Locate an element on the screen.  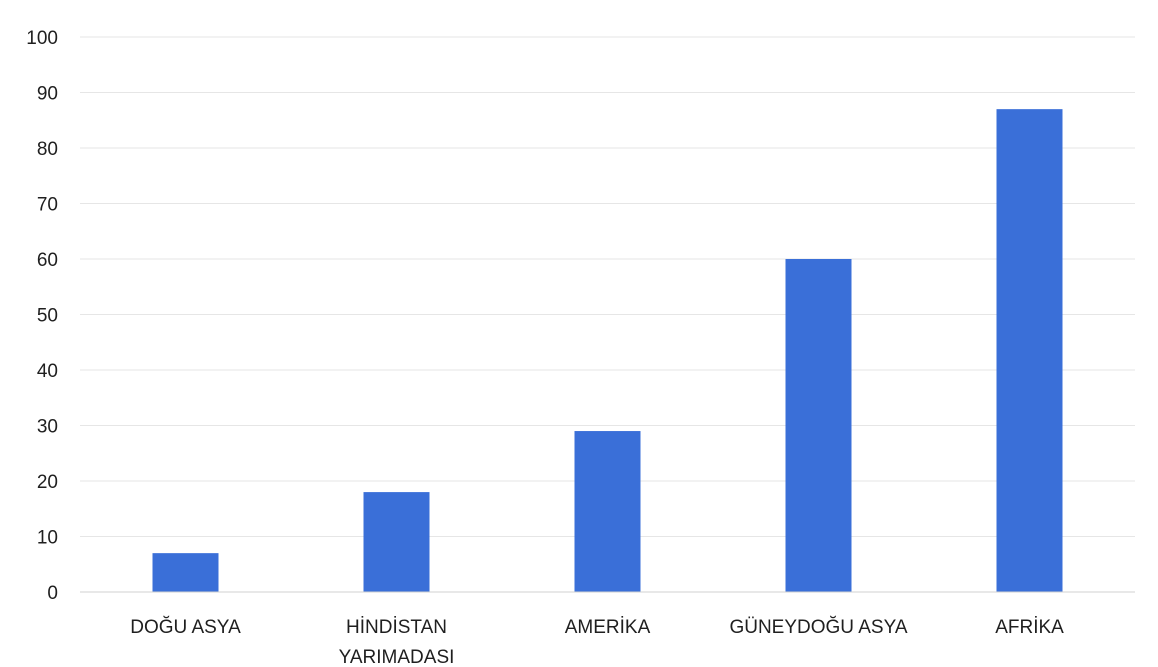
y-tick-label: 30 is located at coordinates (47, 427).